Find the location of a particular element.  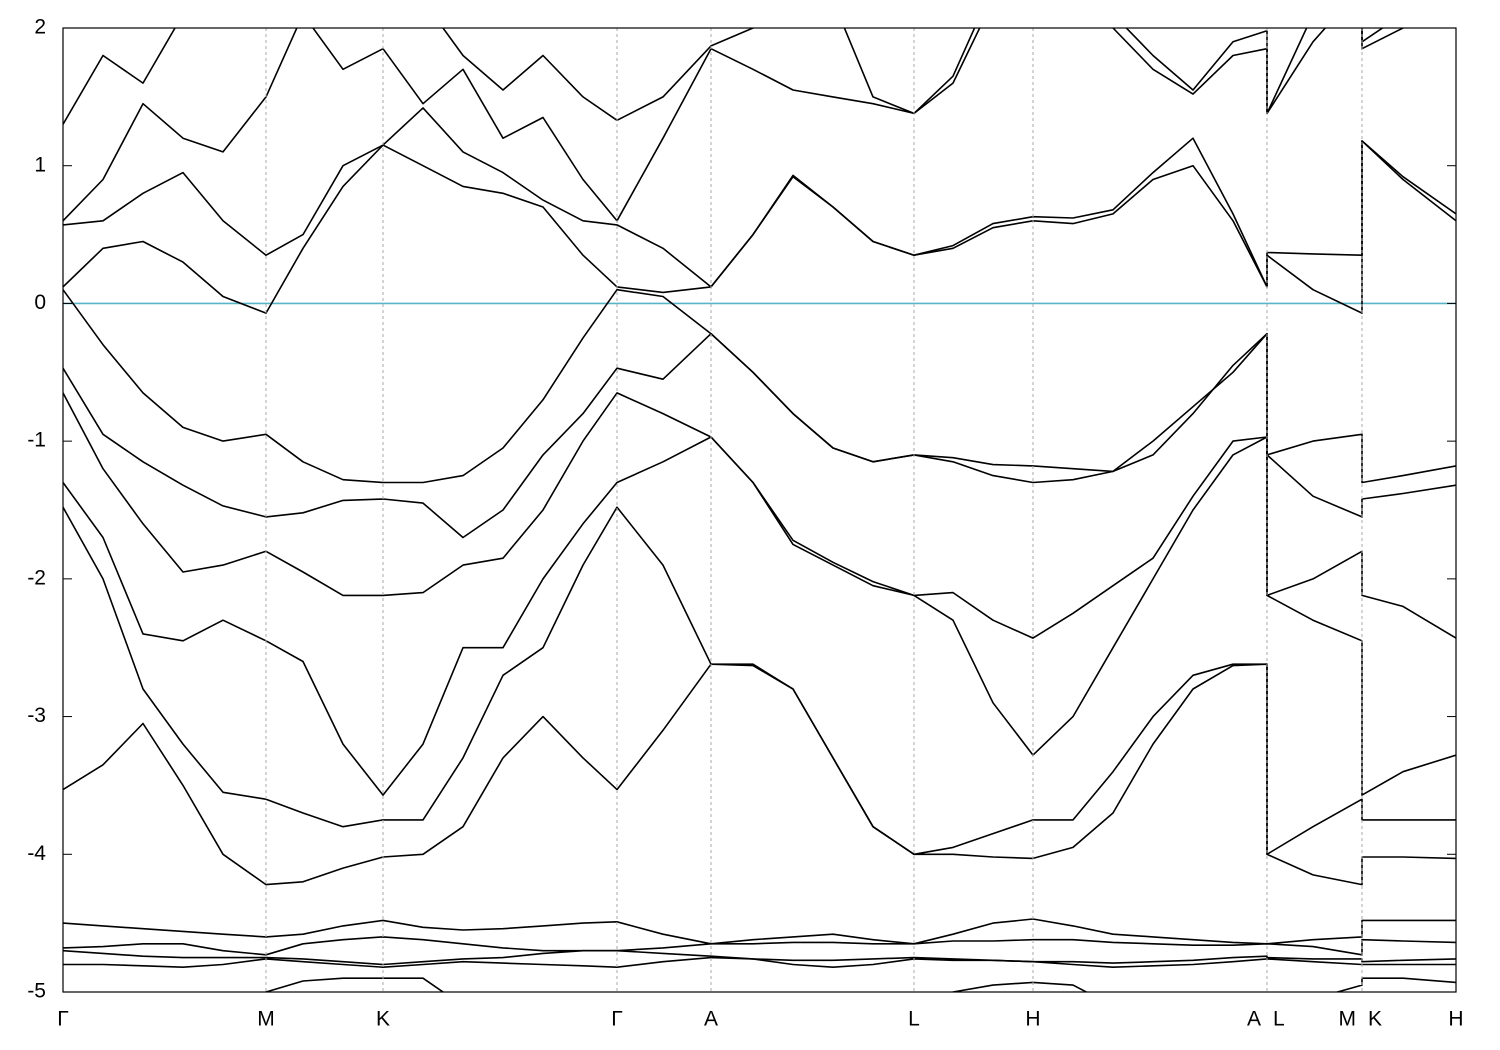

y-tick-label: 1 is located at coordinates (40, 164).